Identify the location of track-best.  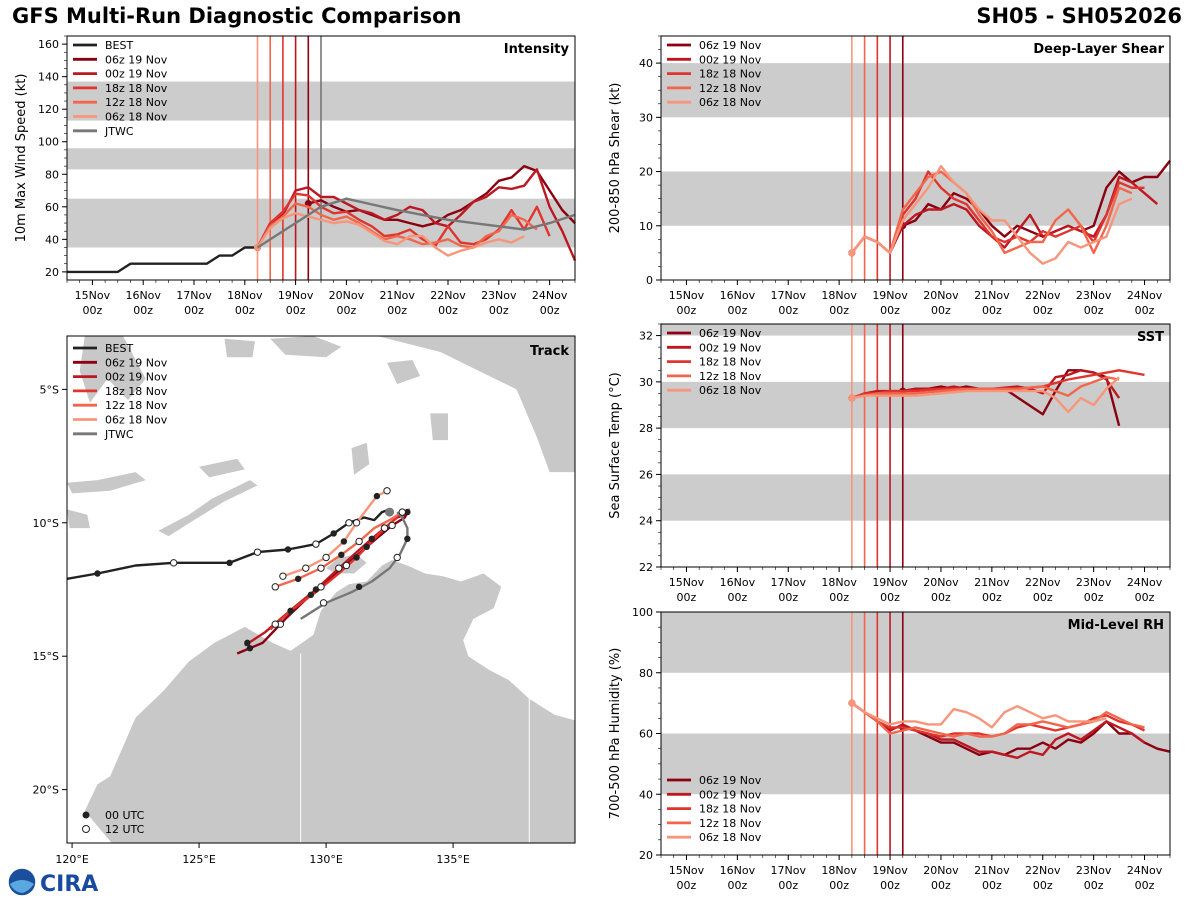
(229, 544).